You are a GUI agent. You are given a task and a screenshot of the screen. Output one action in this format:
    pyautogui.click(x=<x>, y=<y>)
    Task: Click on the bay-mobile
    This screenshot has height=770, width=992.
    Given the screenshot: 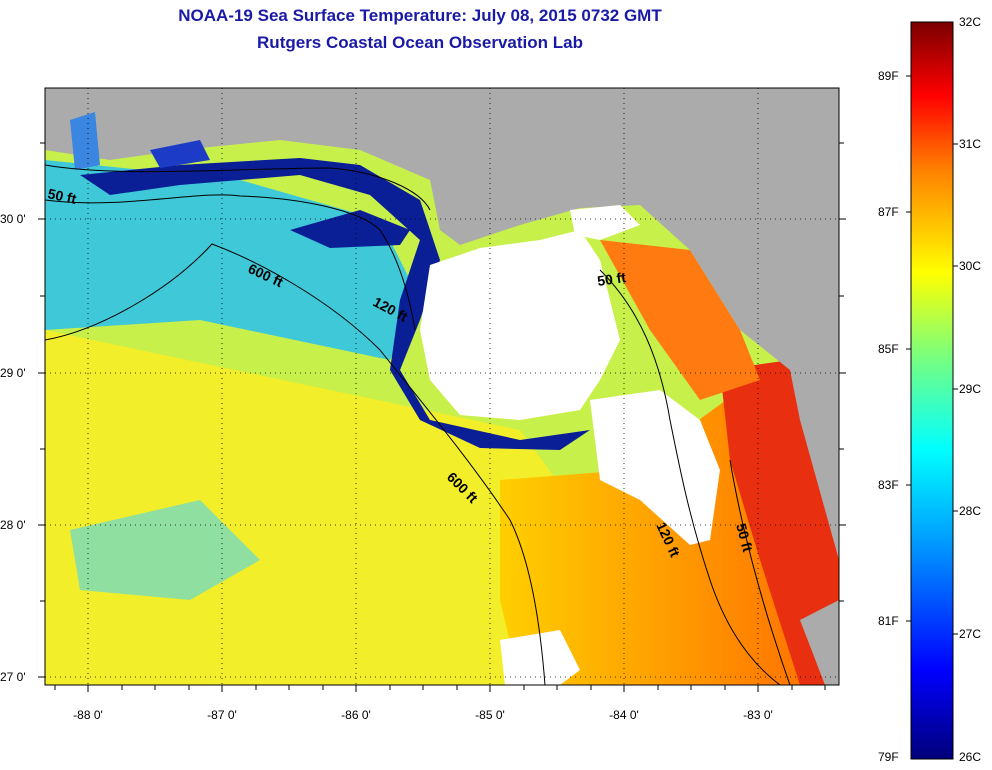 What is the action you would take?
    pyautogui.click(x=85, y=141)
    